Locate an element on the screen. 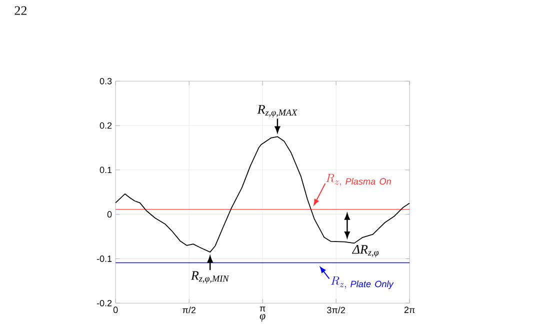  legend-label: $R_{z,\ \mathit{Plate\ Only}}$ is located at coordinates (362, 282).